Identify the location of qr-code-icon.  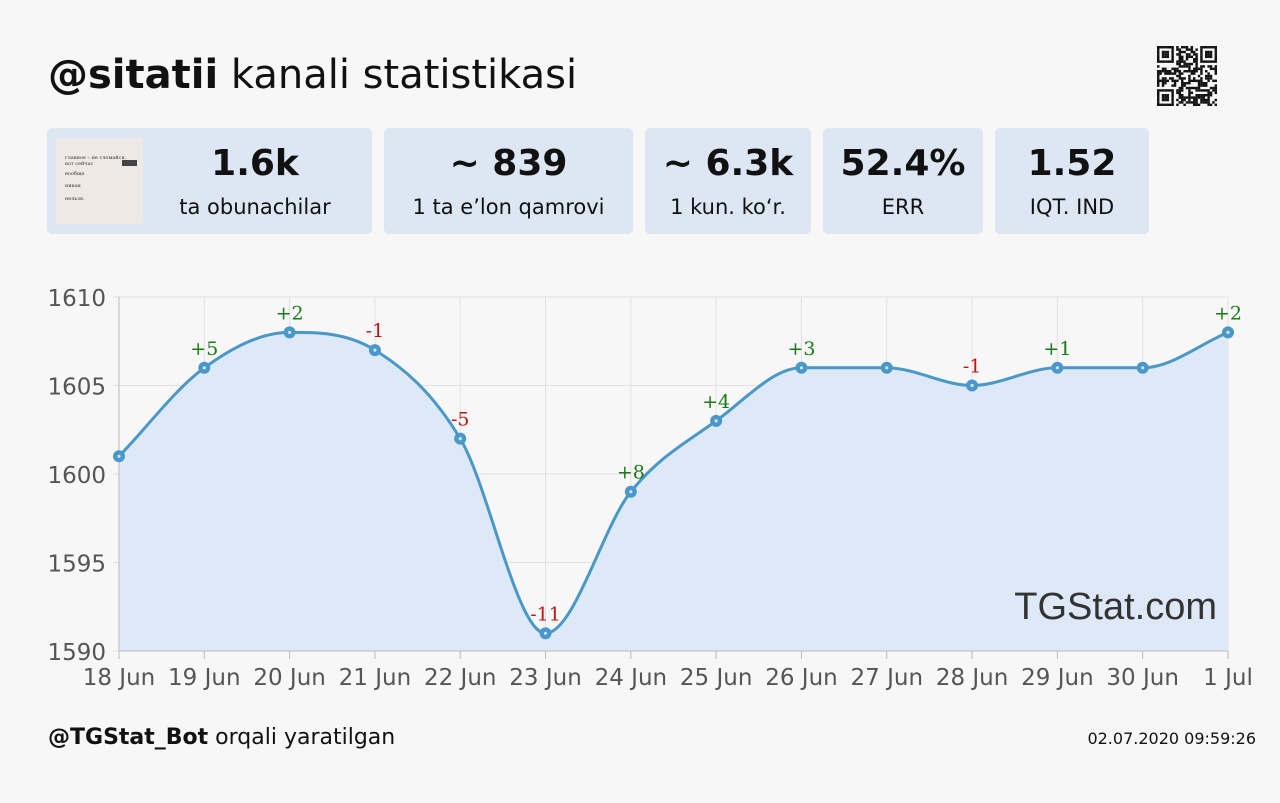
(1187, 76).